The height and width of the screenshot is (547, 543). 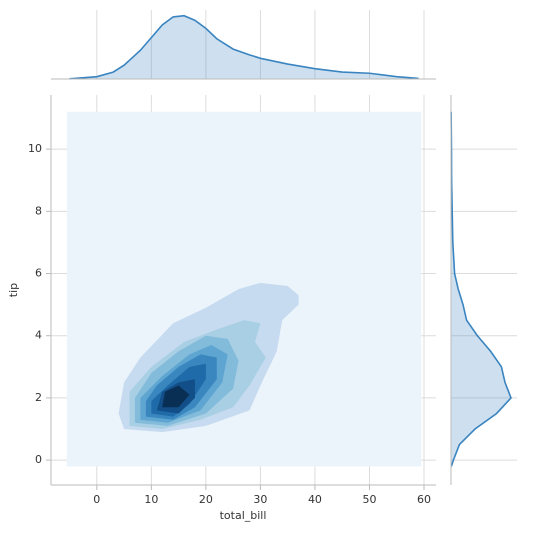 I want to click on contour, so click(x=176, y=396).